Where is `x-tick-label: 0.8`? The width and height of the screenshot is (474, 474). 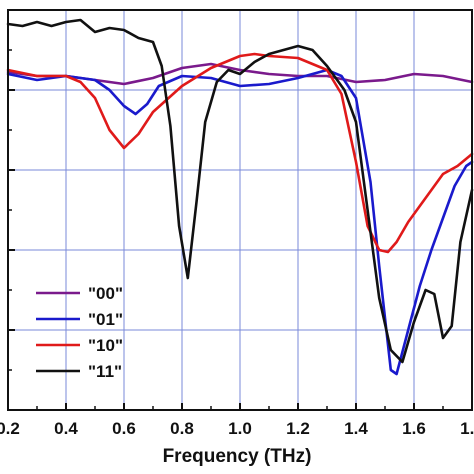 x-tick-label: 0.8 is located at coordinates (182, 428).